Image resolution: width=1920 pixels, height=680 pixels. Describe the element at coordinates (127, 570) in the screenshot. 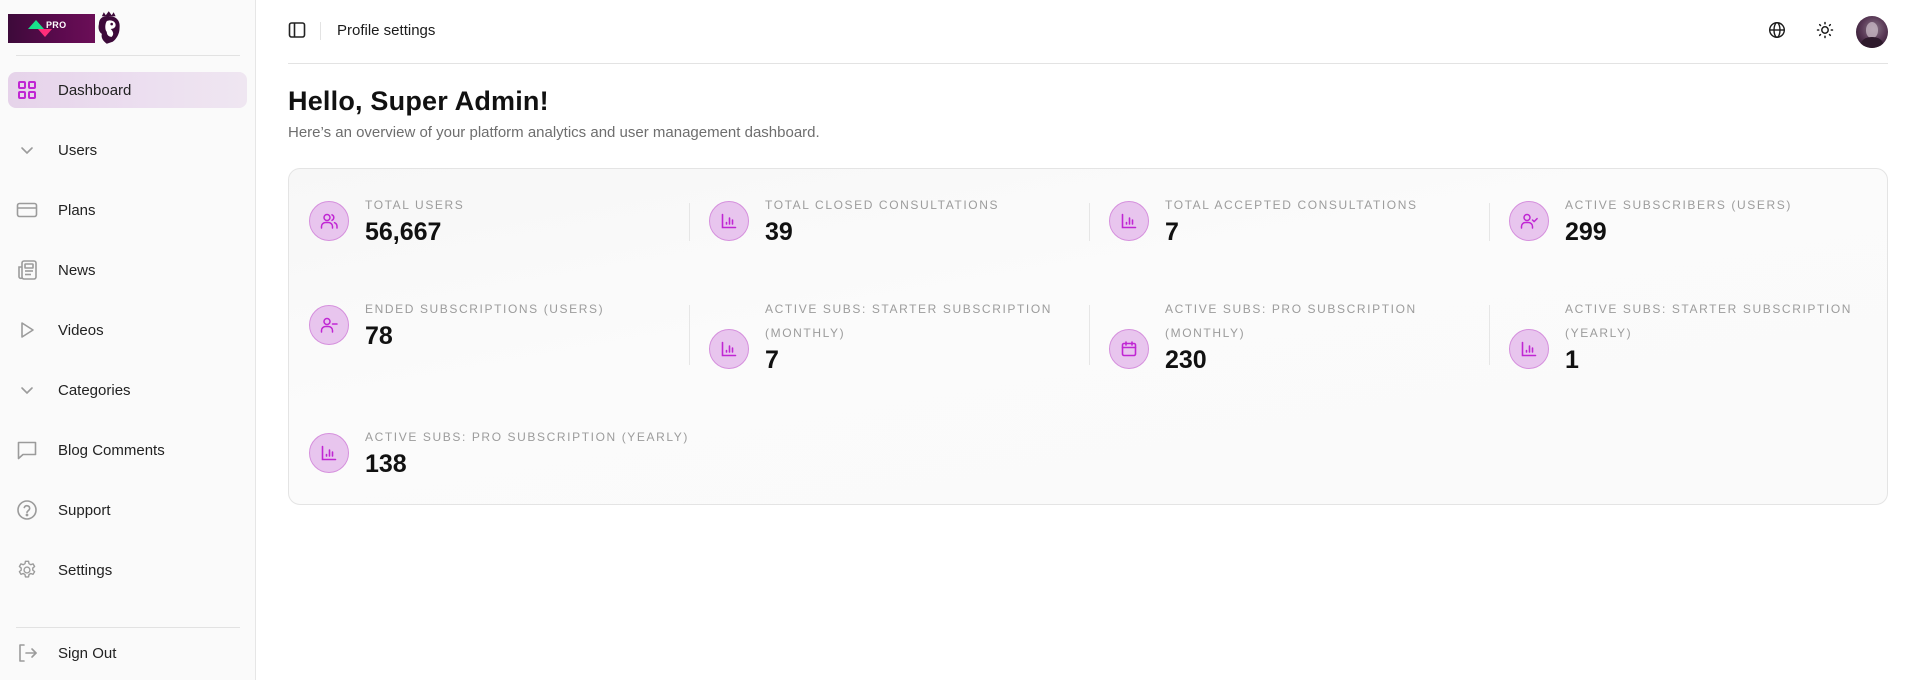

I see `sidebar-item-settings: Settings` at that location.